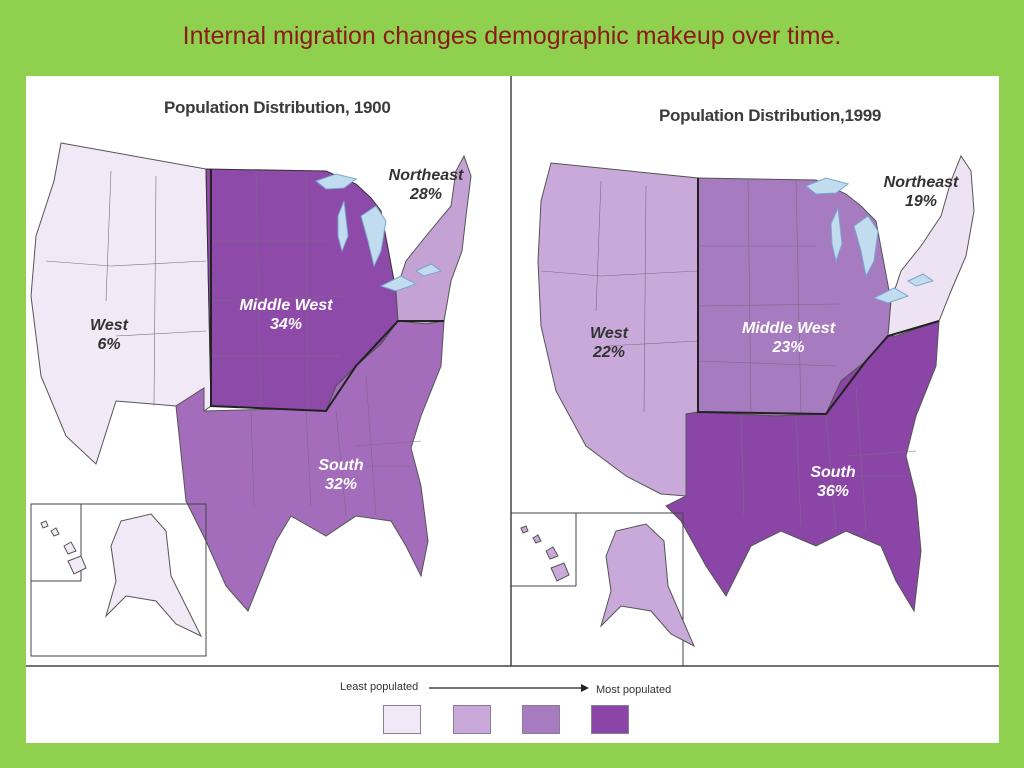  I want to click on map-1900-great-lakes-icon, so click(378, 232).